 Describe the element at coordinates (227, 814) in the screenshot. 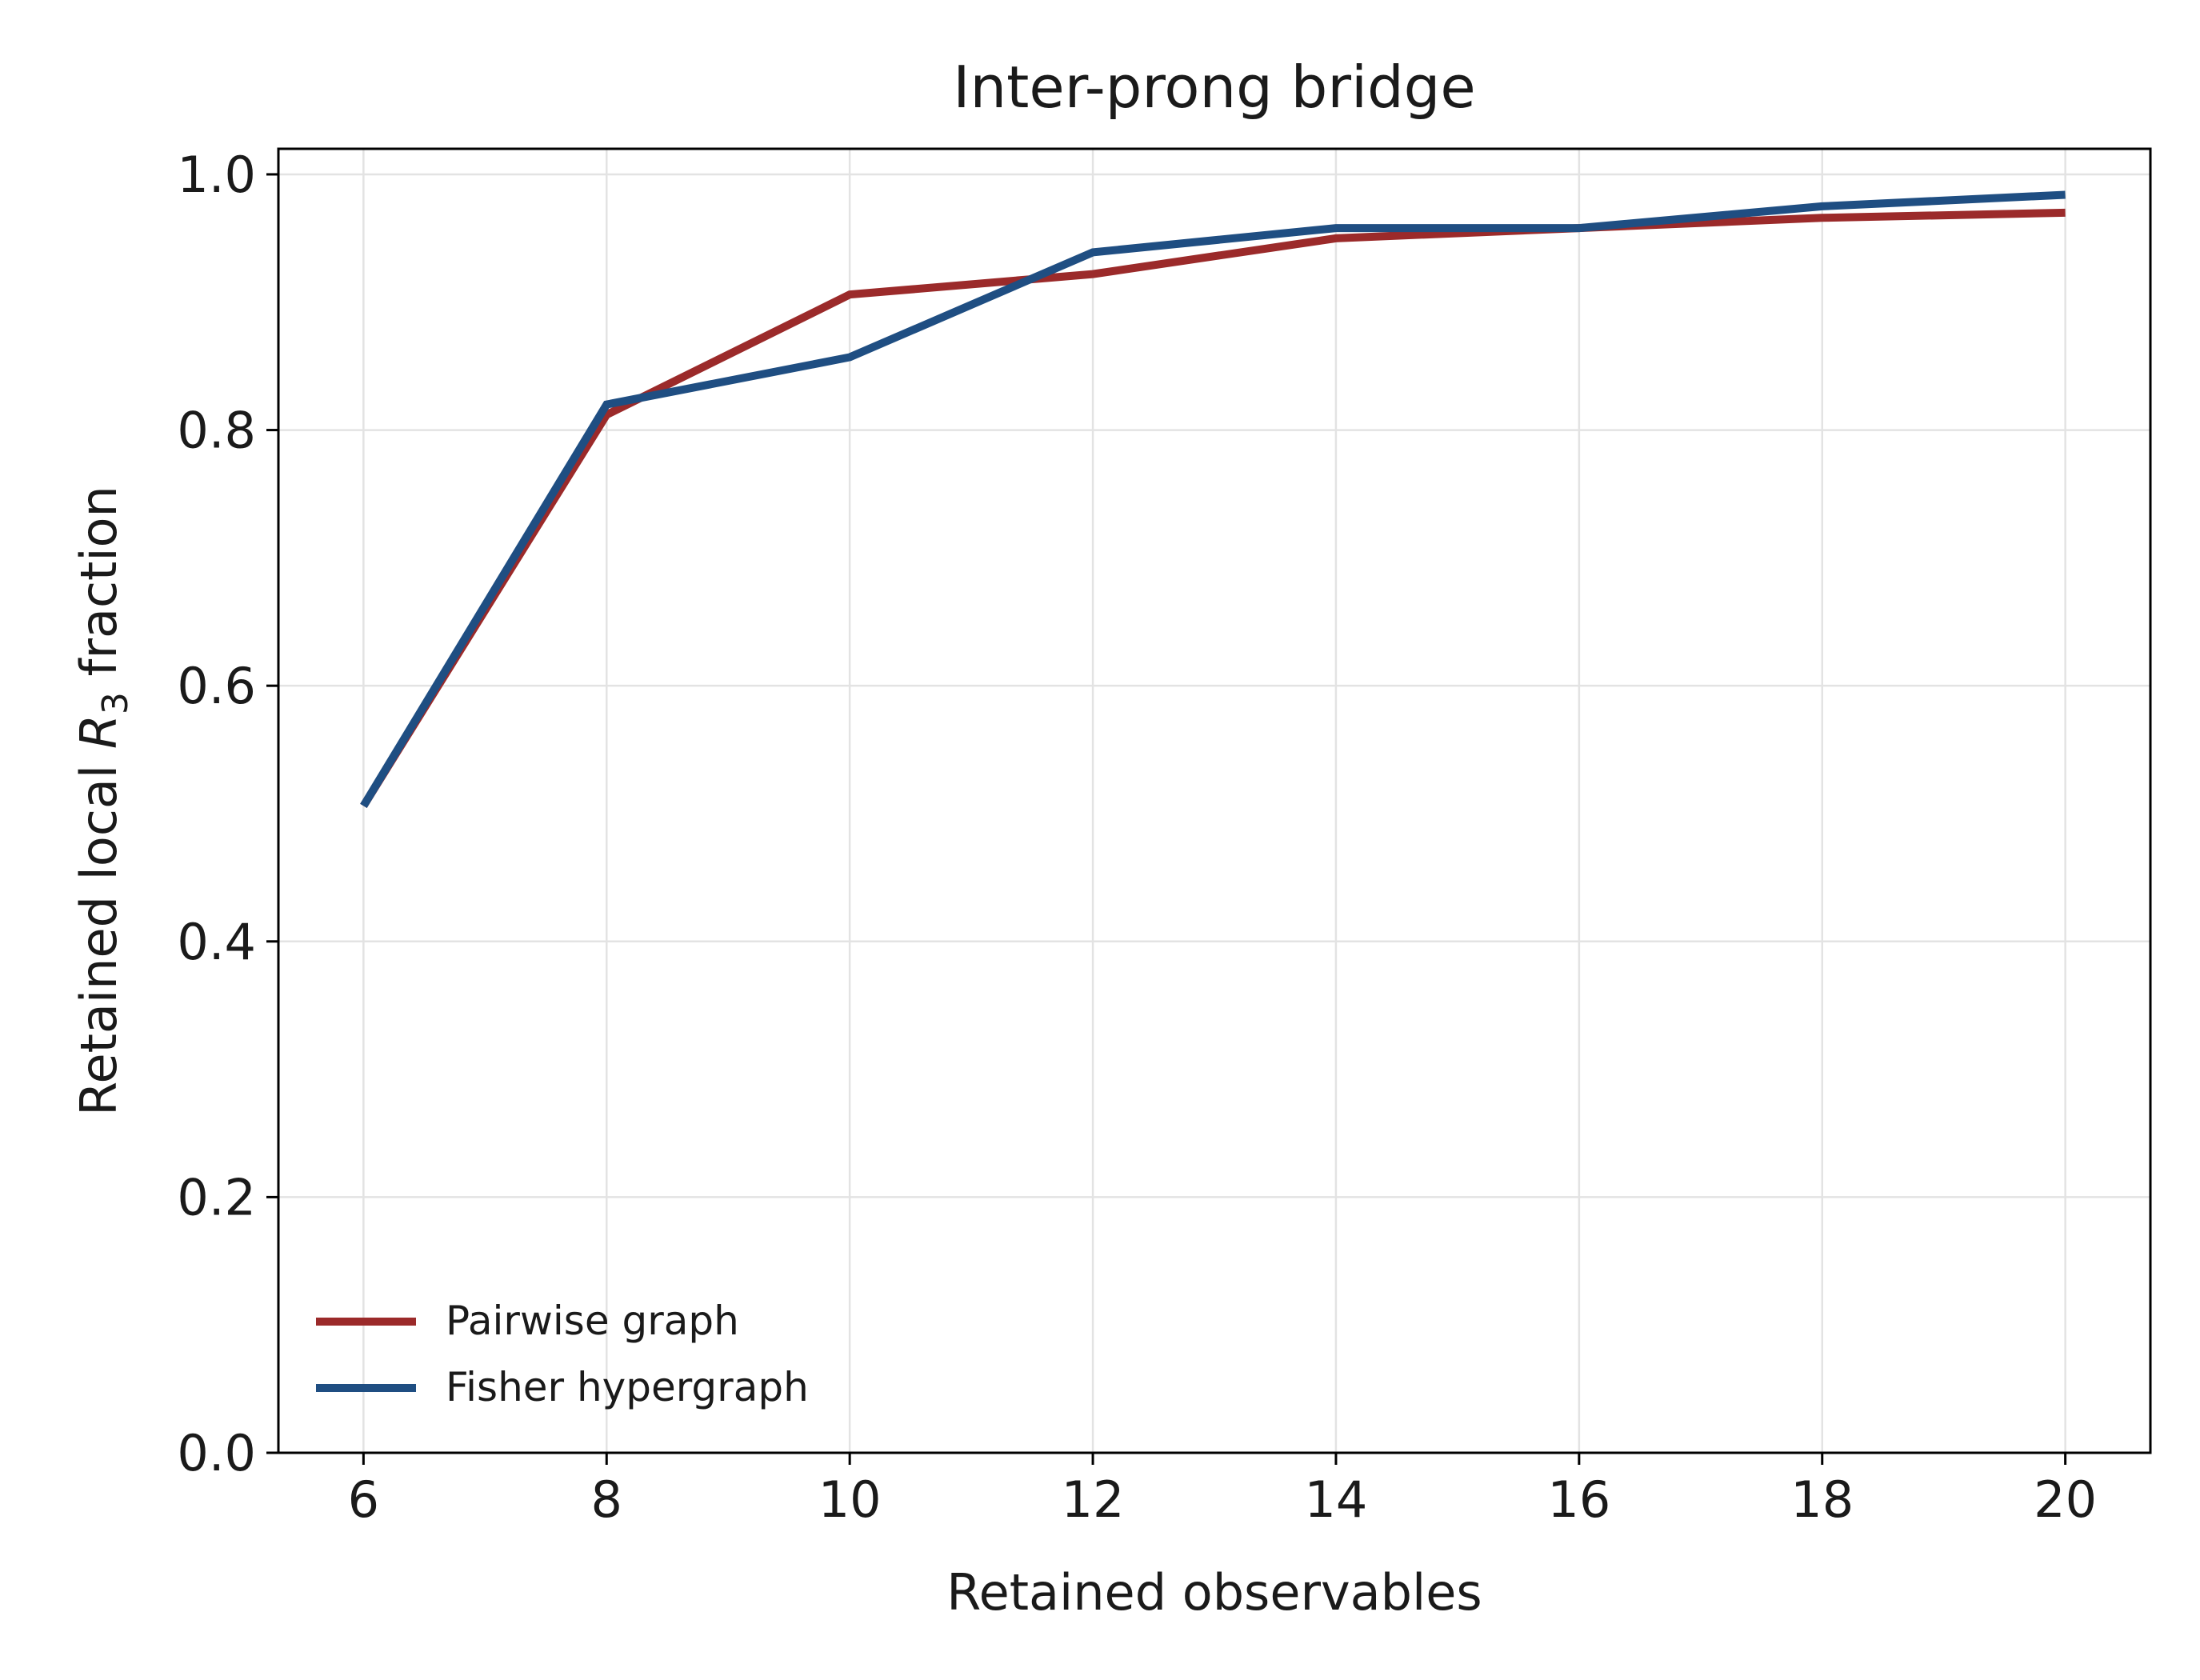

I see `y-axis: 0.0 0.2 0.4 0.6 0.8 1.0` at that location.